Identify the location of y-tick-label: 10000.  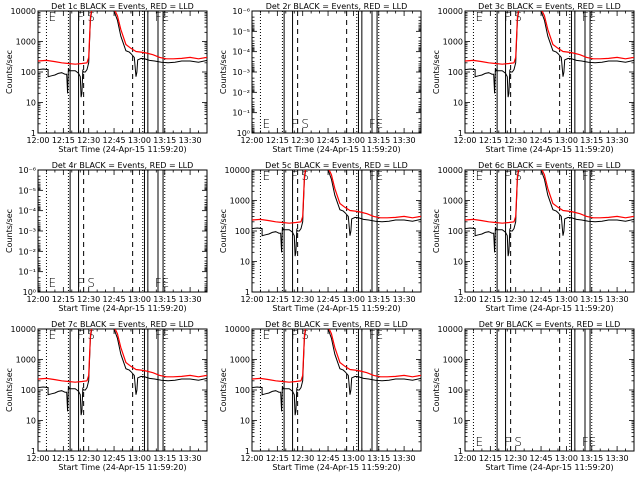
(237, 329).